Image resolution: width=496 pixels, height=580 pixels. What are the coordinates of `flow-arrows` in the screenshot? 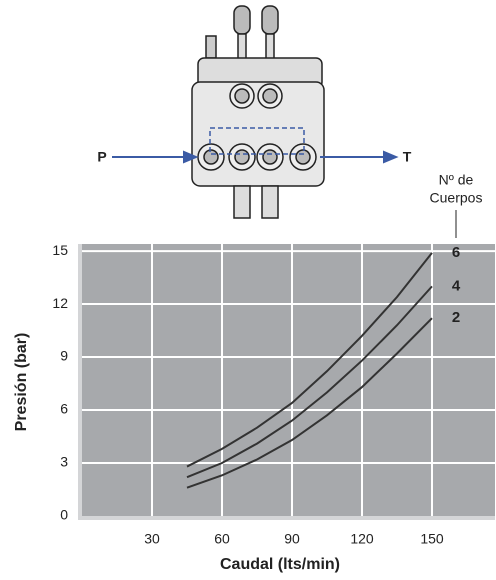 It's located at (255, 157).